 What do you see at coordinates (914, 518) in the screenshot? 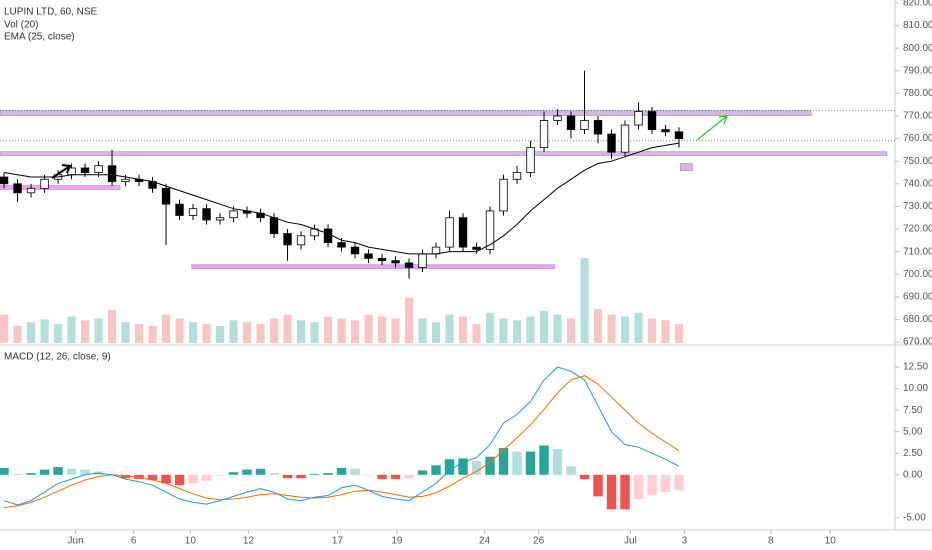
I see `y-tick-label: -5.00` at bounding box center [914, 518].